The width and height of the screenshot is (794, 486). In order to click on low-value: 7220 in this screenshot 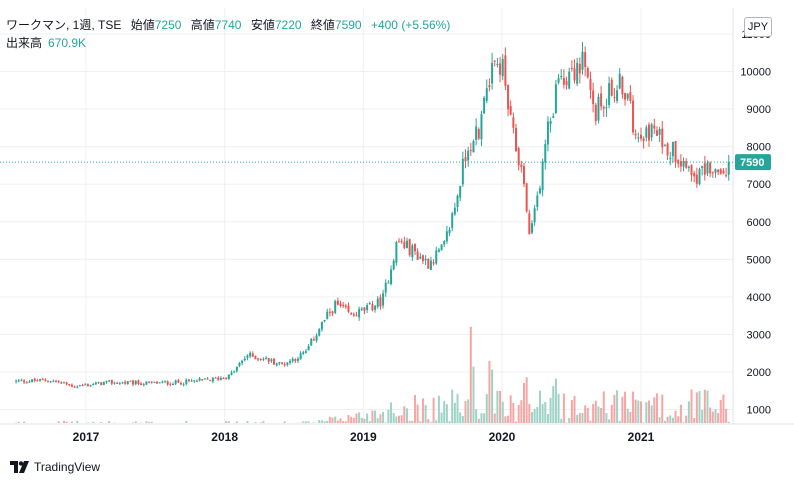, I will do `click(288, 25)`.